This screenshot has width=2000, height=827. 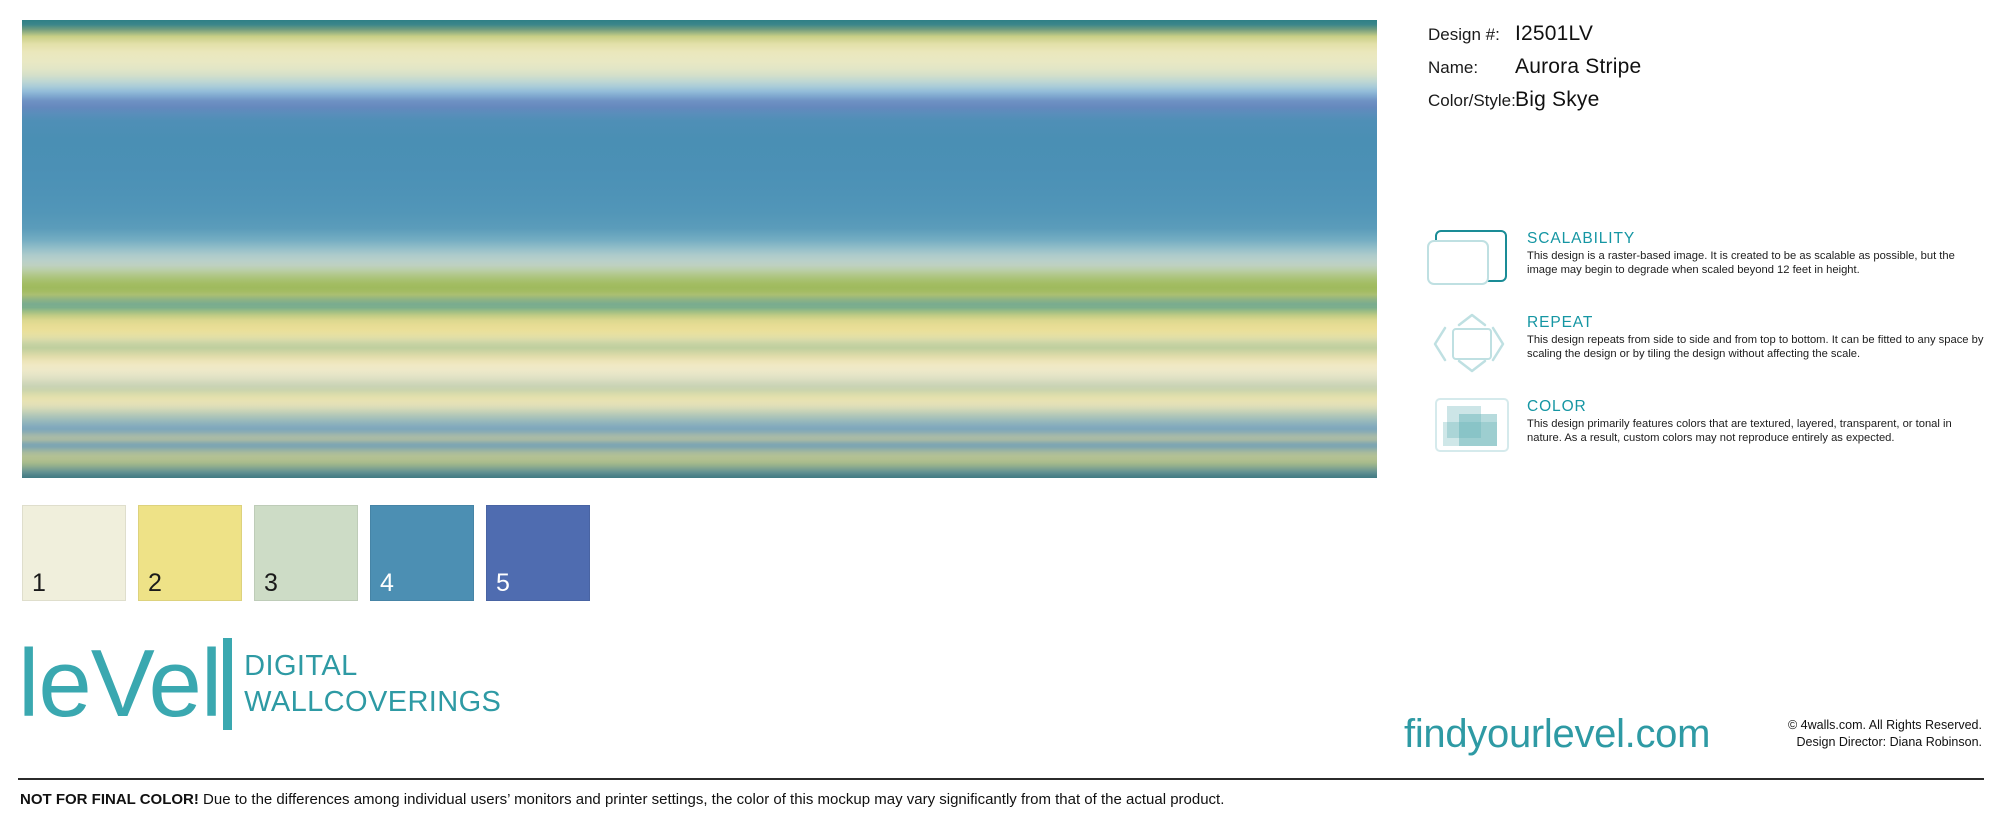 What do you see at coordinates (228, 684) in the screenshot?
I see `brand-logo-divider-bar` at bounding box center [228, 684].